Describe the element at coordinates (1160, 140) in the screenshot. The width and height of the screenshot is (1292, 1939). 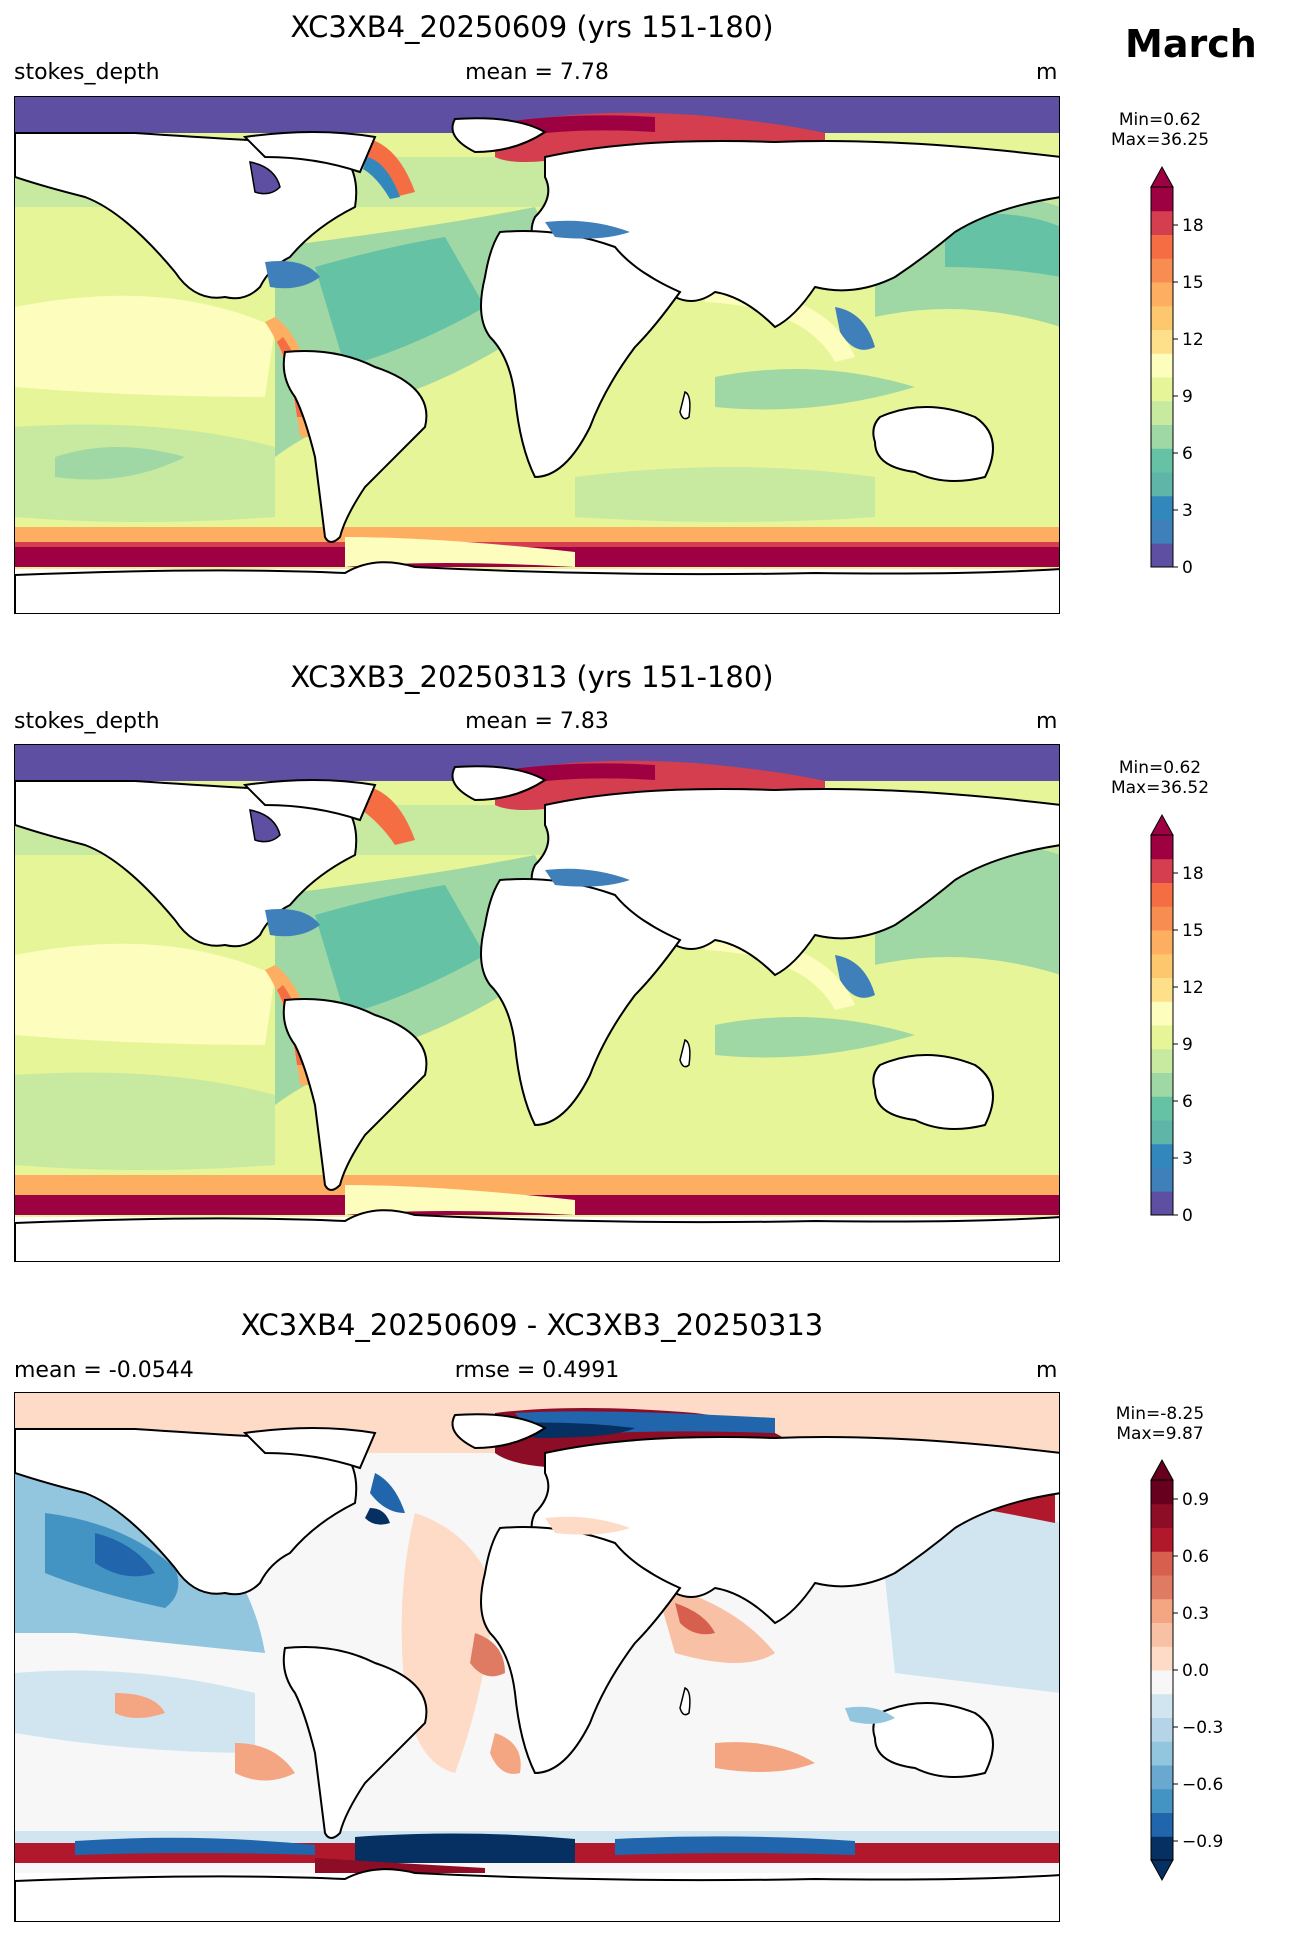
I see `panel-1-max-label: Max=36.25` at that location.